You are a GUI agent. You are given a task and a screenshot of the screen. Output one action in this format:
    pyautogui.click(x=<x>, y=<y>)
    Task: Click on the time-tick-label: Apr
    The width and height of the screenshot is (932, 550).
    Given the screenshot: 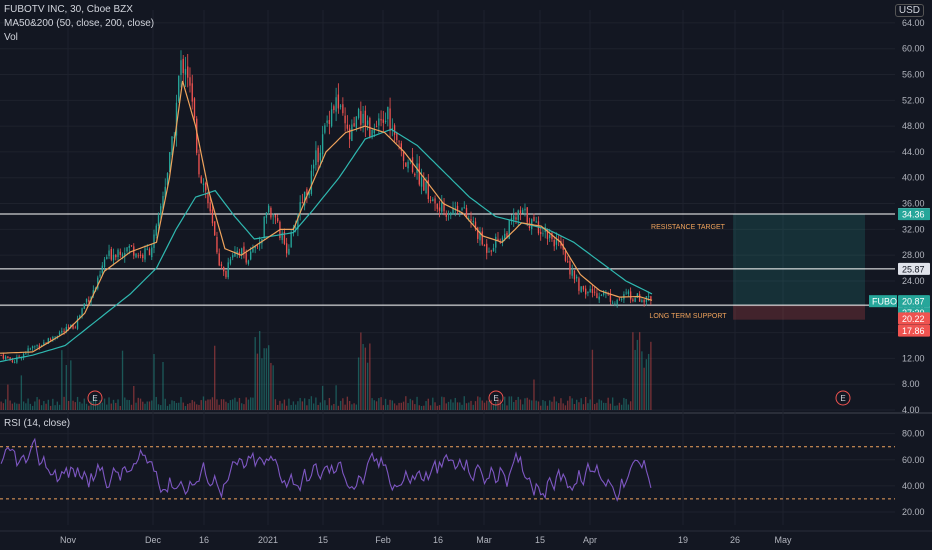 What is the action you would take?
    pyautogui.click(x=590, y=540)
    